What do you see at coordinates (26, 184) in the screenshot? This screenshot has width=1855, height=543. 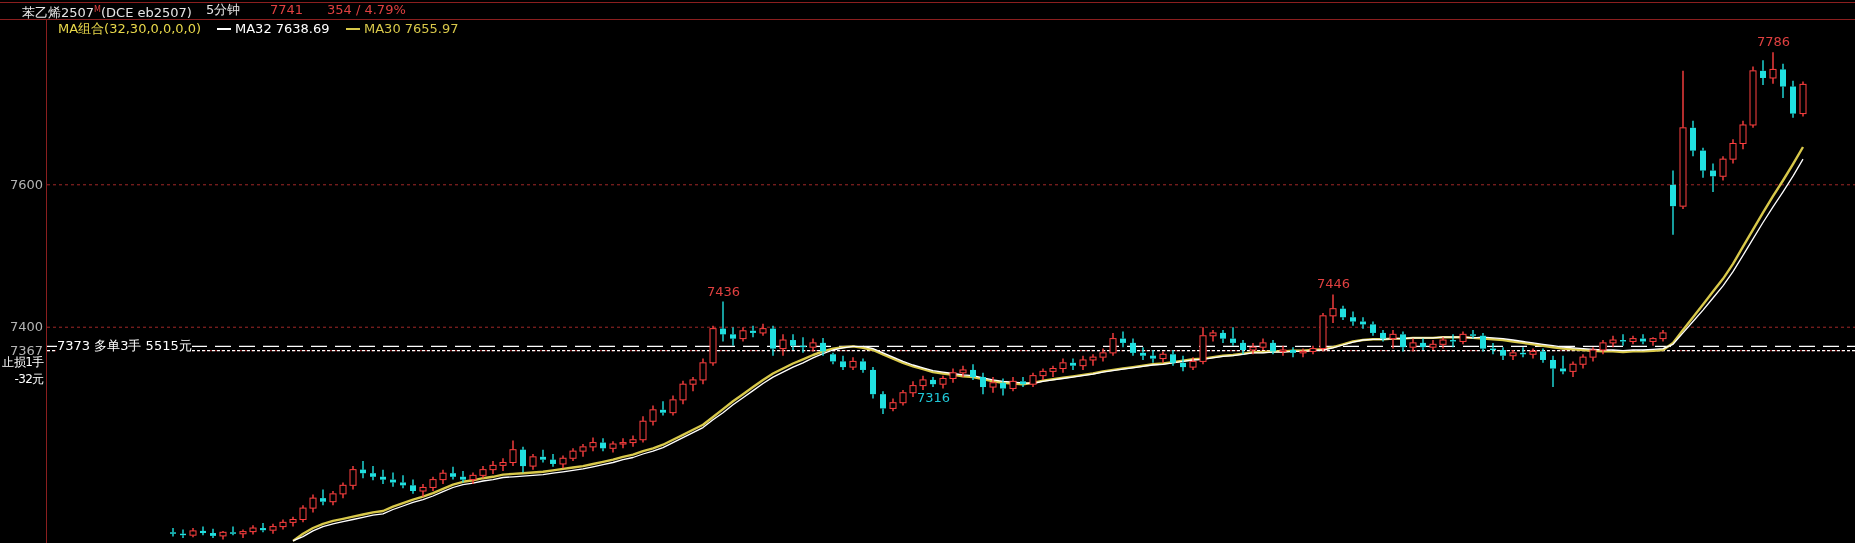 I see `y-tick-label: 7600` at bounding box center [26, 184].